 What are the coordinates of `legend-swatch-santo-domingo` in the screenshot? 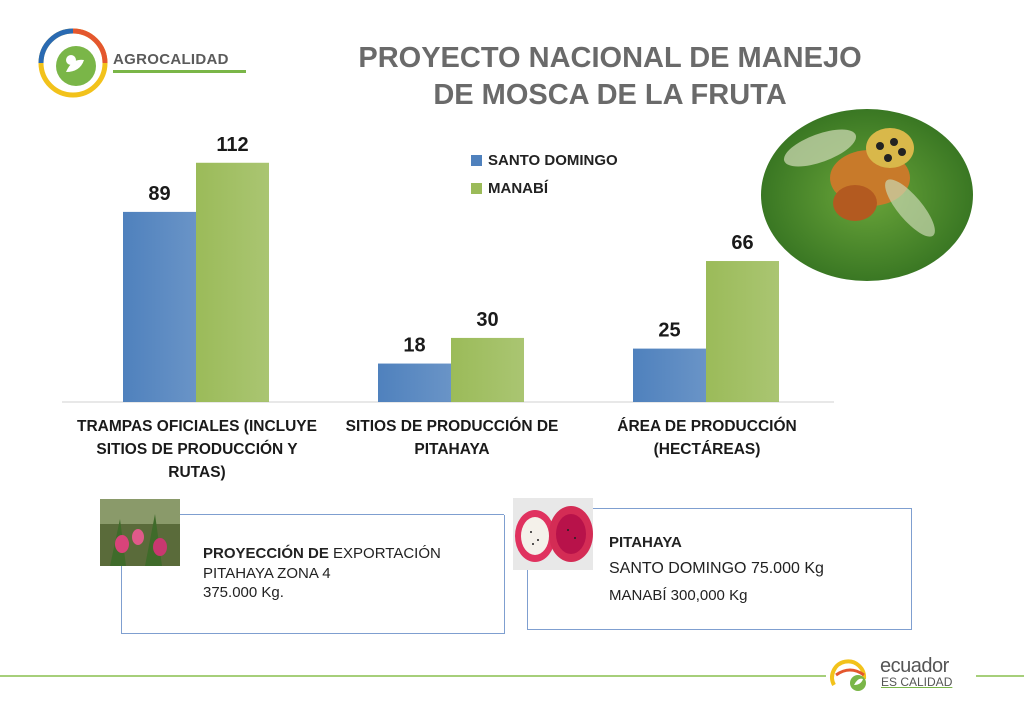 It's located at (476, 160).